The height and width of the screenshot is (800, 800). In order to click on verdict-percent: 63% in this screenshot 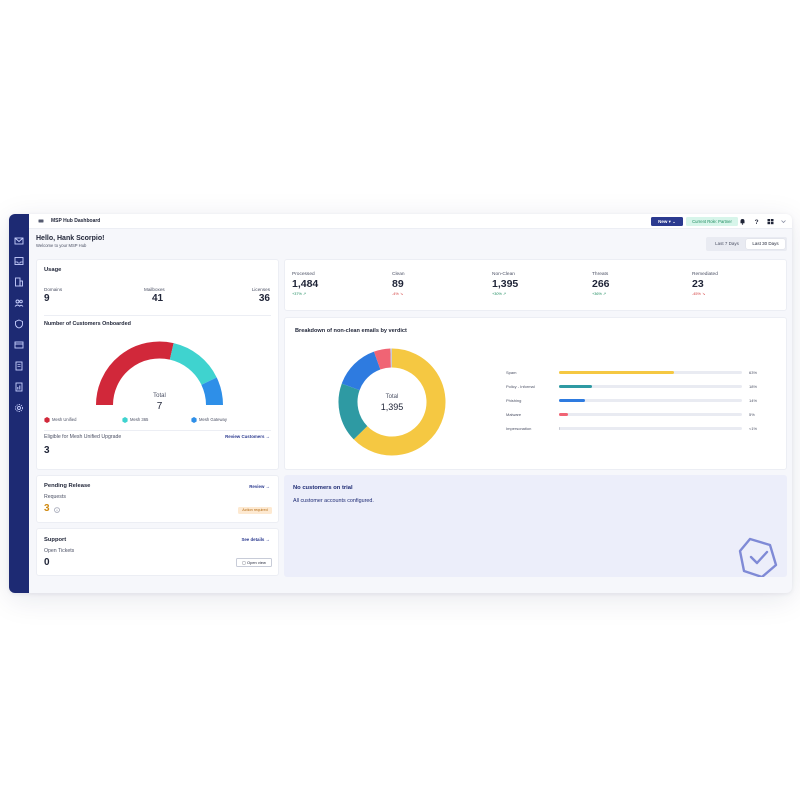, I will do `click(753, 372)`.